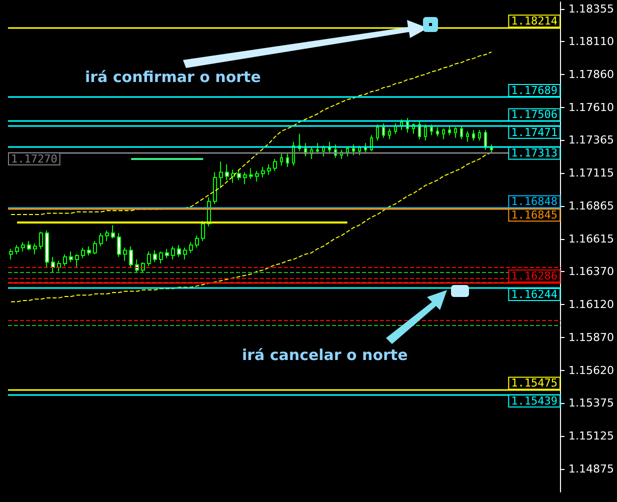 The height and width of the screenshot is (502, 617). Describe the element at coordinates (591, 74) in the screenshot. I see `y-tick-label: 1.17860` at that location.